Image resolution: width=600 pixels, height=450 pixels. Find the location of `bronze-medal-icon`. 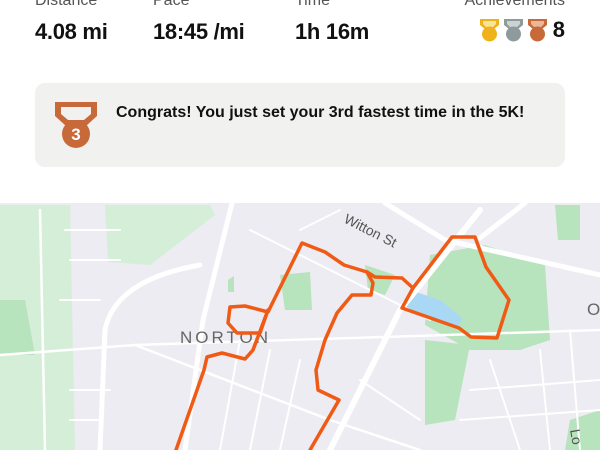

bronze-medal-icon is located at coordinates (537, 30).